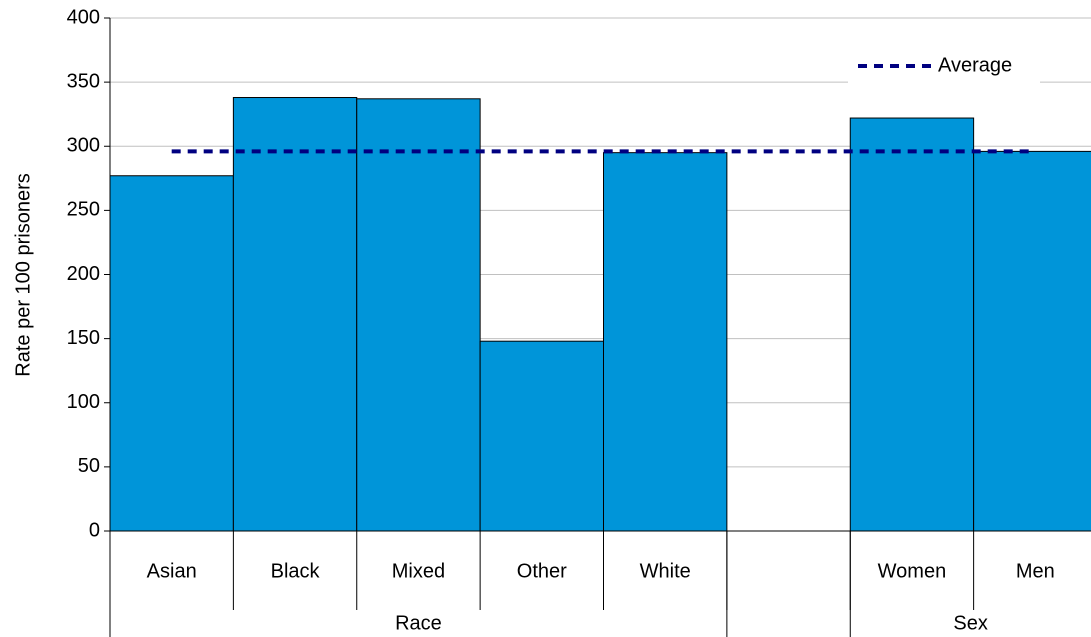  Describe the element at coordinates (912, 571) in the screenshot. I see `x-tick-label: Women` at that location.